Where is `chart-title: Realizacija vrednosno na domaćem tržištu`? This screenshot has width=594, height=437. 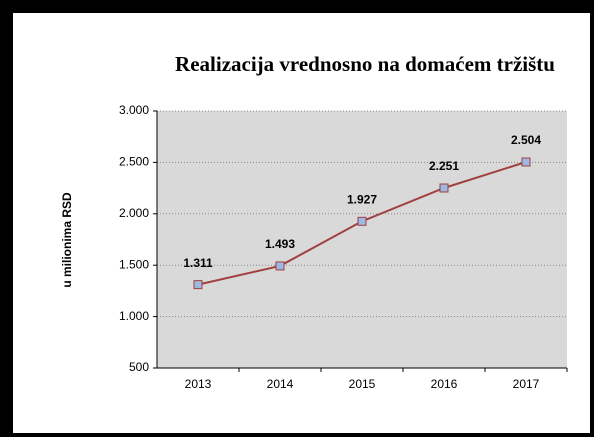 chart-title: Realizacija vrednosno na domaćem tržištu is located at coordinates (365, 64).